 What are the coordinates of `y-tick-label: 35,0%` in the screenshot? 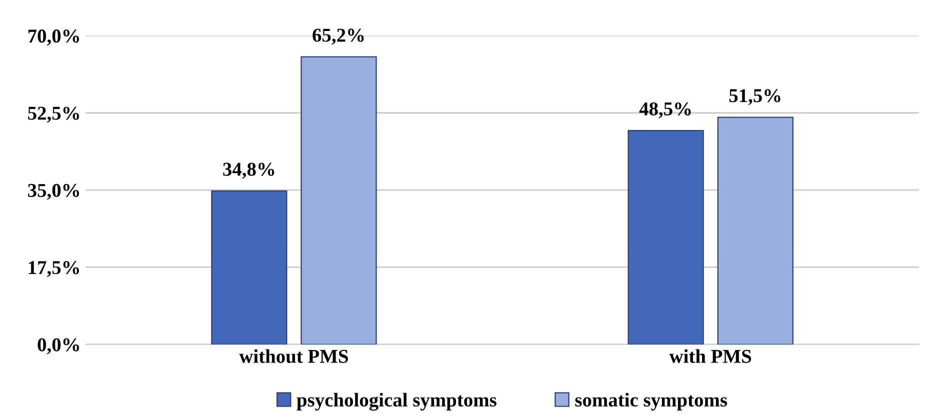 It's located at (53, 192).